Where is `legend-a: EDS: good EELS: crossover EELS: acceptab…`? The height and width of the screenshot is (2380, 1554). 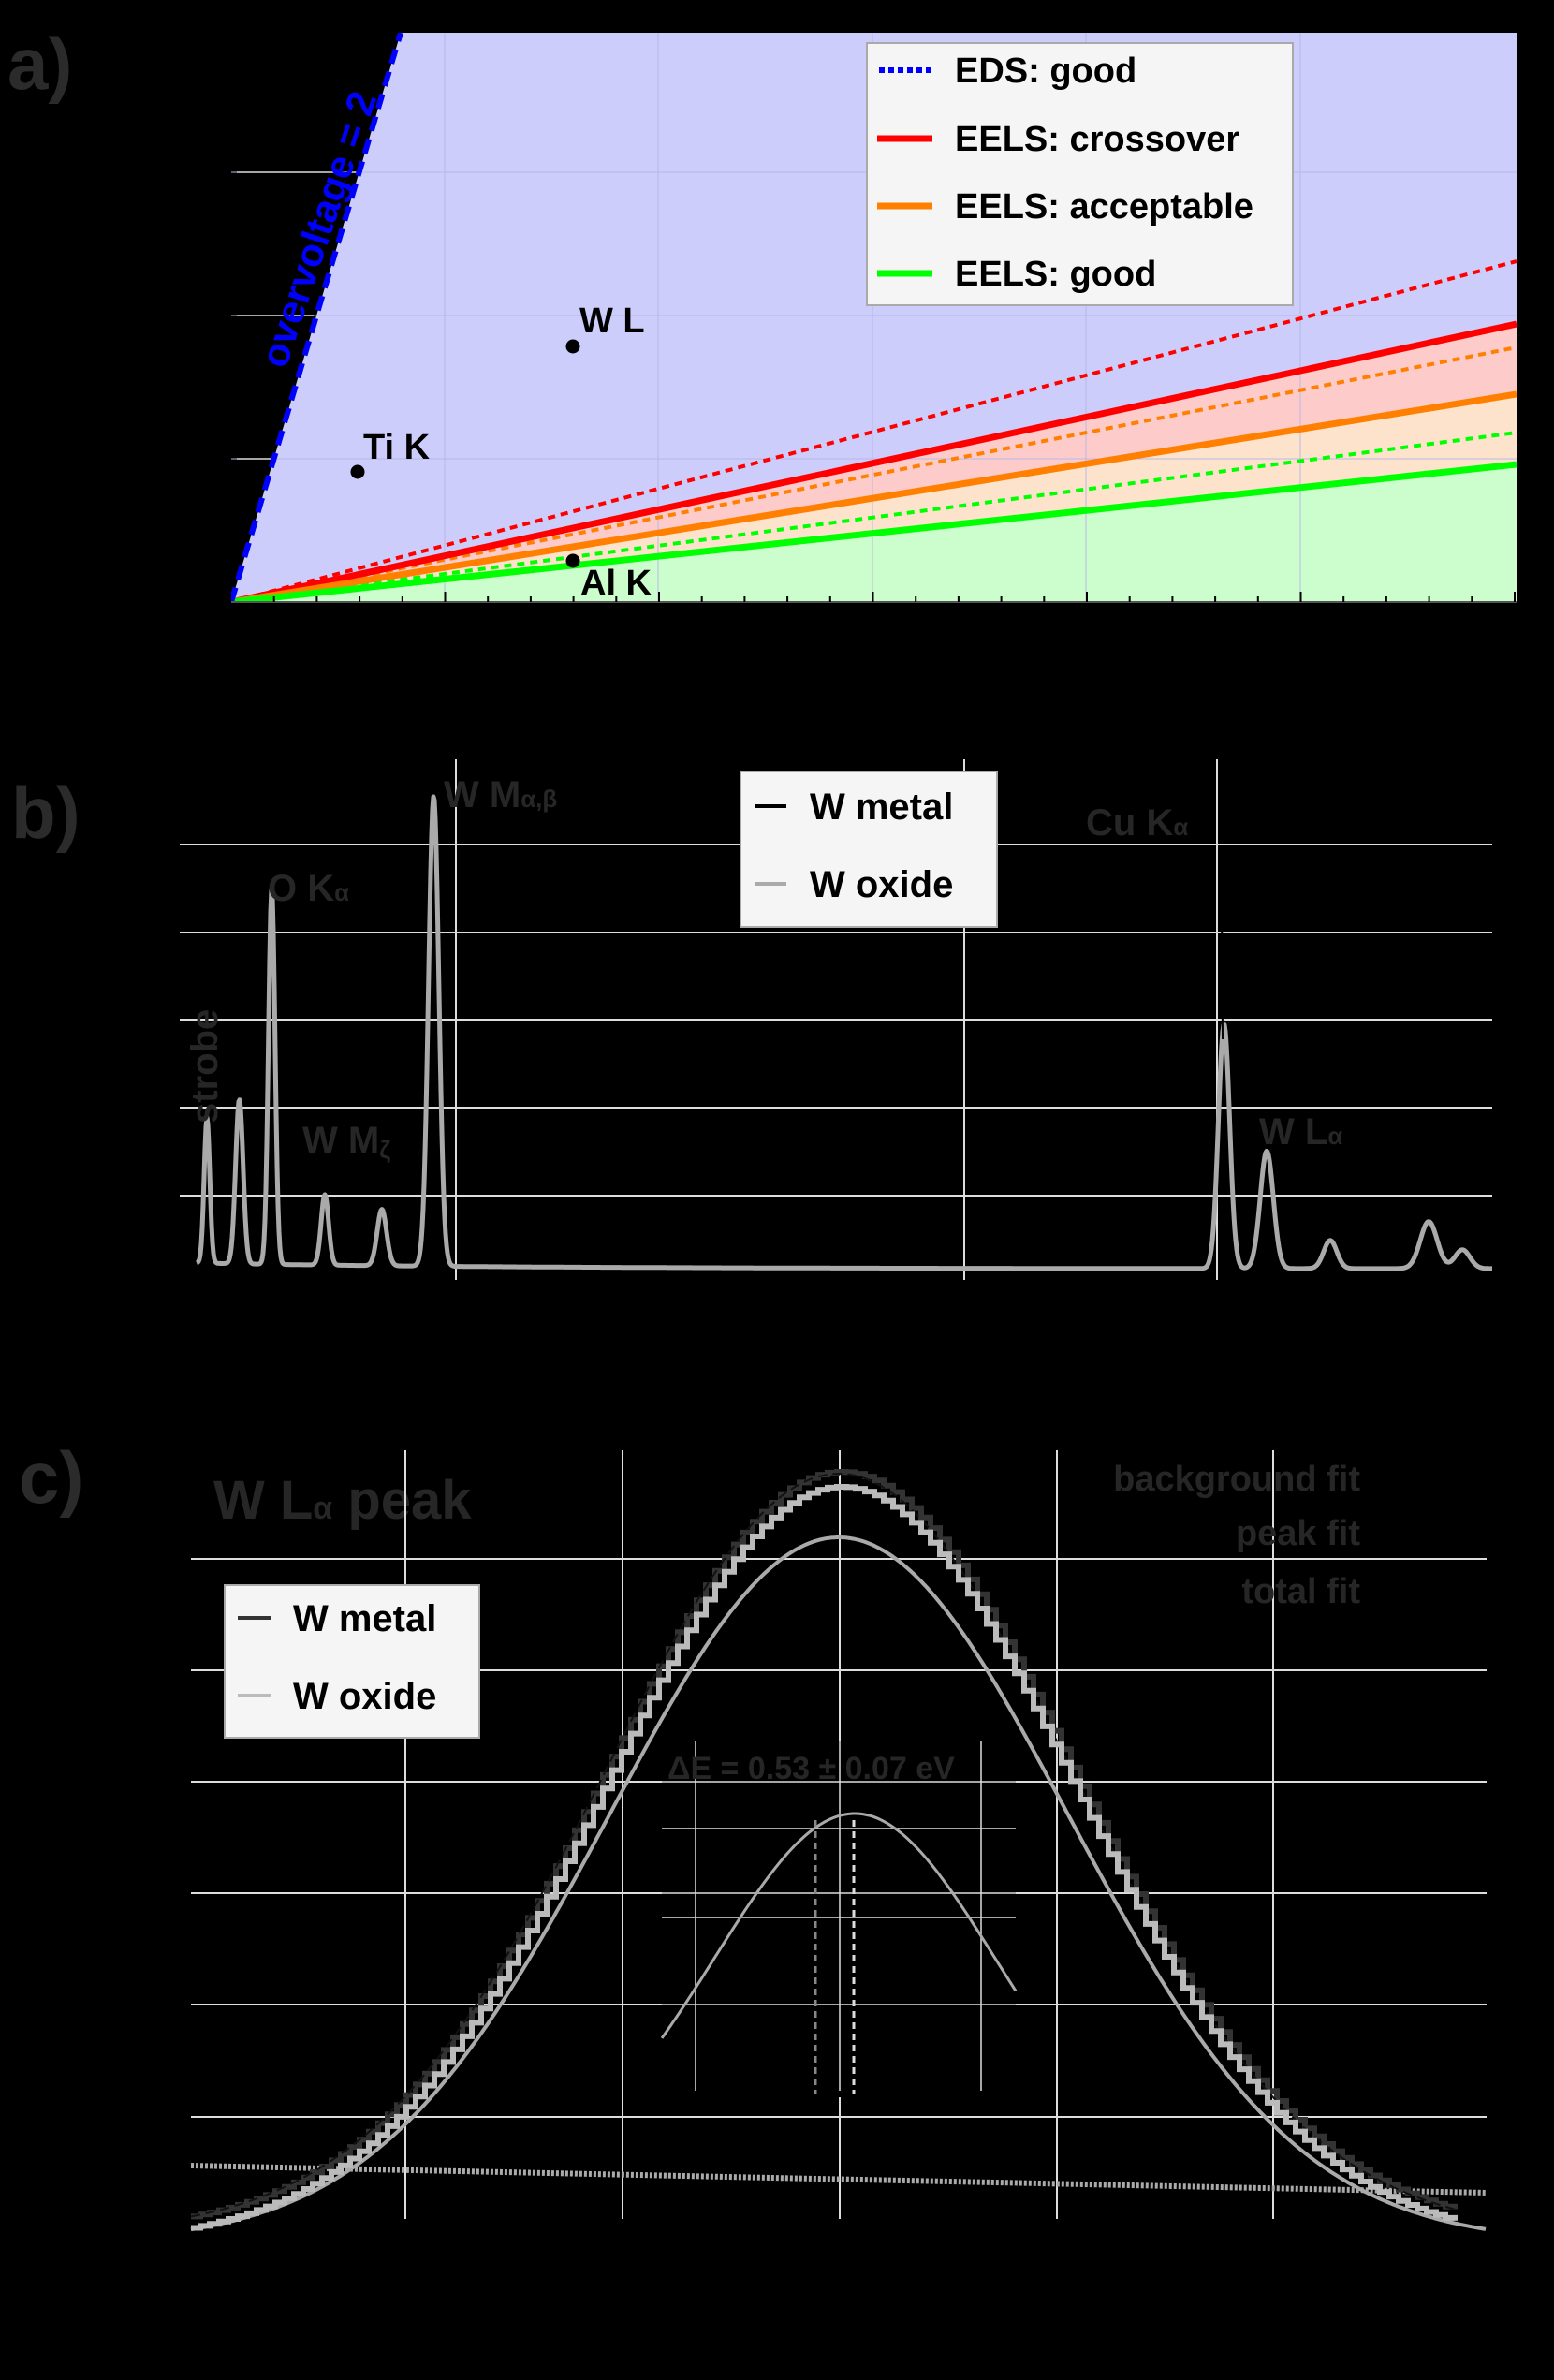 legend-a: EDS: good EELS: crossover EELS: acceptab… is located at coordinates (1080, 174).